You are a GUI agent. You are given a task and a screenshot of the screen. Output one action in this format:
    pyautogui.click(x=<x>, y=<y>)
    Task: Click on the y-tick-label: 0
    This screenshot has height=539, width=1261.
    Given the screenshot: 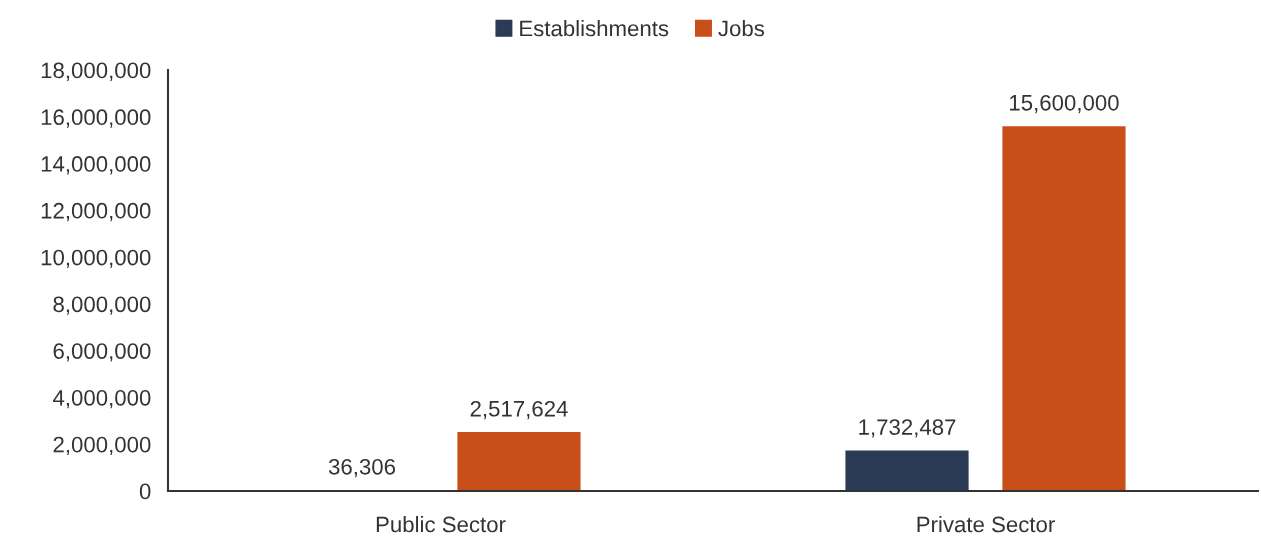 What is the action you would take?
    pyautogui.click(x=145, y=491)
    